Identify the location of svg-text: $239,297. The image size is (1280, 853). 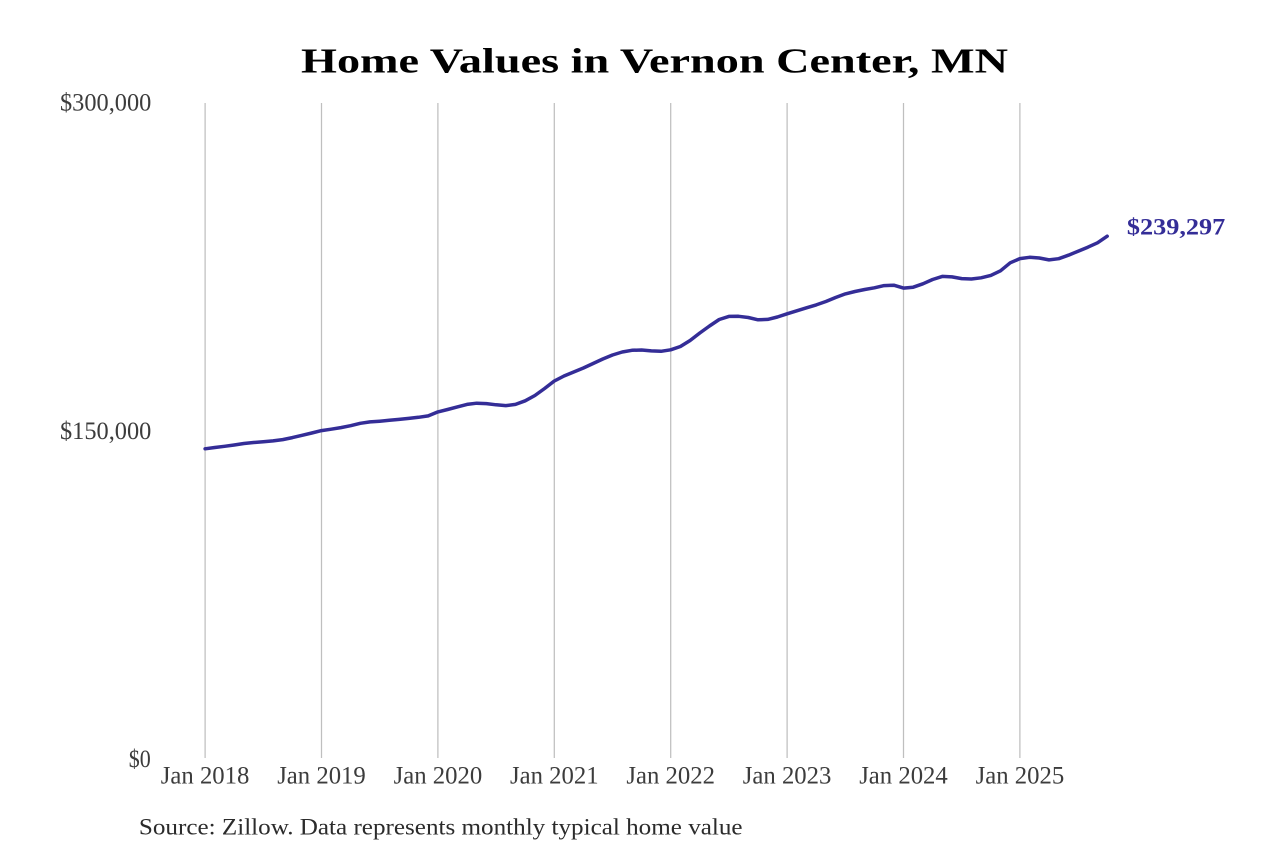
(1176, 227).